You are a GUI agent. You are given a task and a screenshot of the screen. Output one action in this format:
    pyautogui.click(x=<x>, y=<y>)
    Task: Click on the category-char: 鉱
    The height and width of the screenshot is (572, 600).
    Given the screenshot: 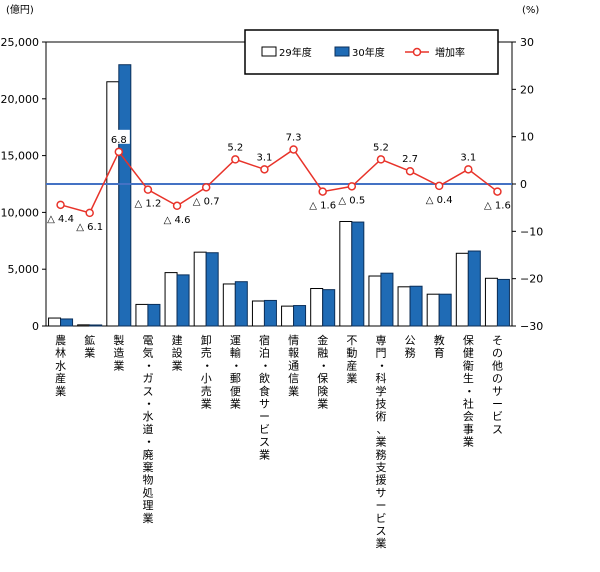 What is the action you would take?
    pyautogui.click(x=89, y=340)
    